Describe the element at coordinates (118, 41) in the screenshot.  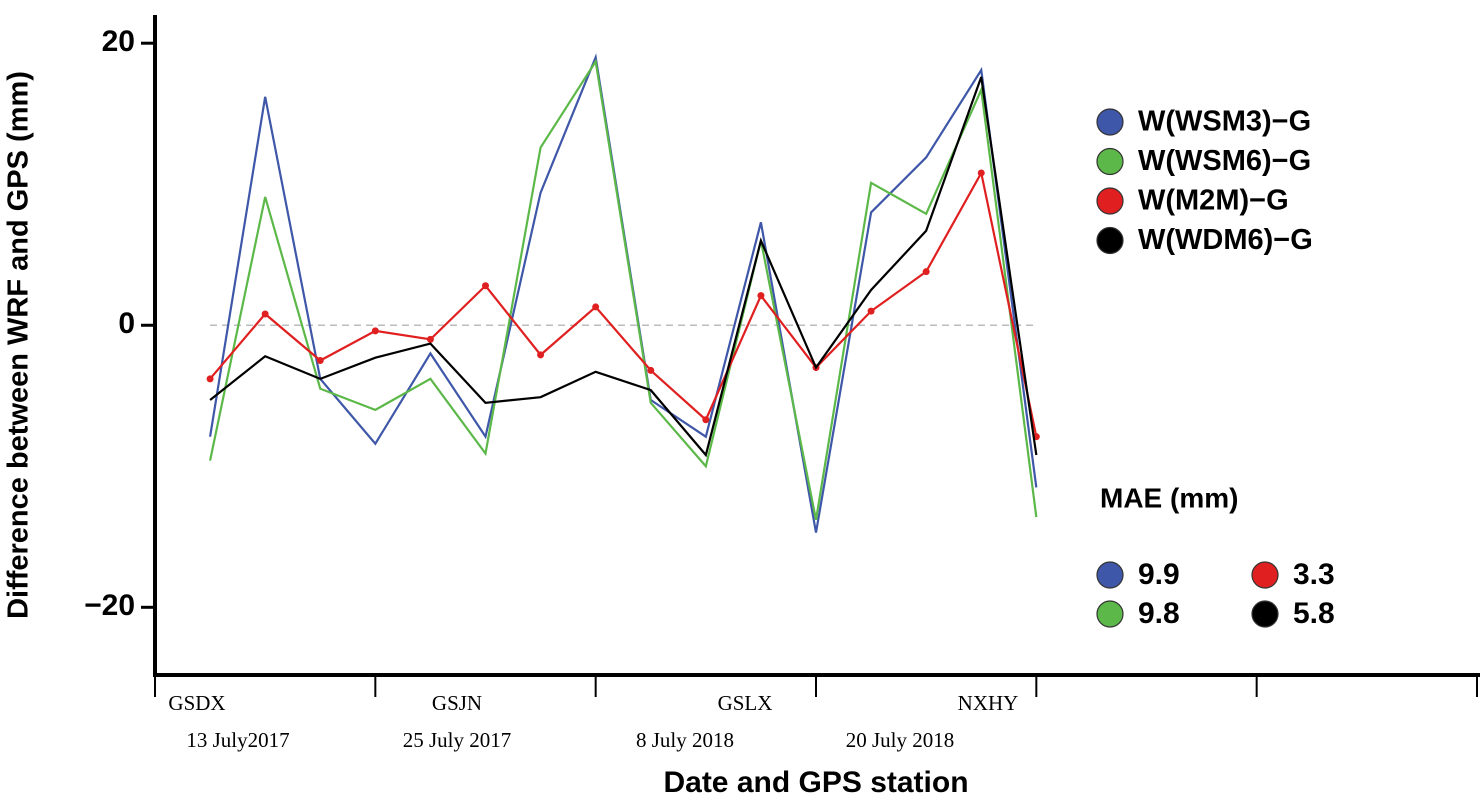
I see `y-tick-label: 20` at that location.